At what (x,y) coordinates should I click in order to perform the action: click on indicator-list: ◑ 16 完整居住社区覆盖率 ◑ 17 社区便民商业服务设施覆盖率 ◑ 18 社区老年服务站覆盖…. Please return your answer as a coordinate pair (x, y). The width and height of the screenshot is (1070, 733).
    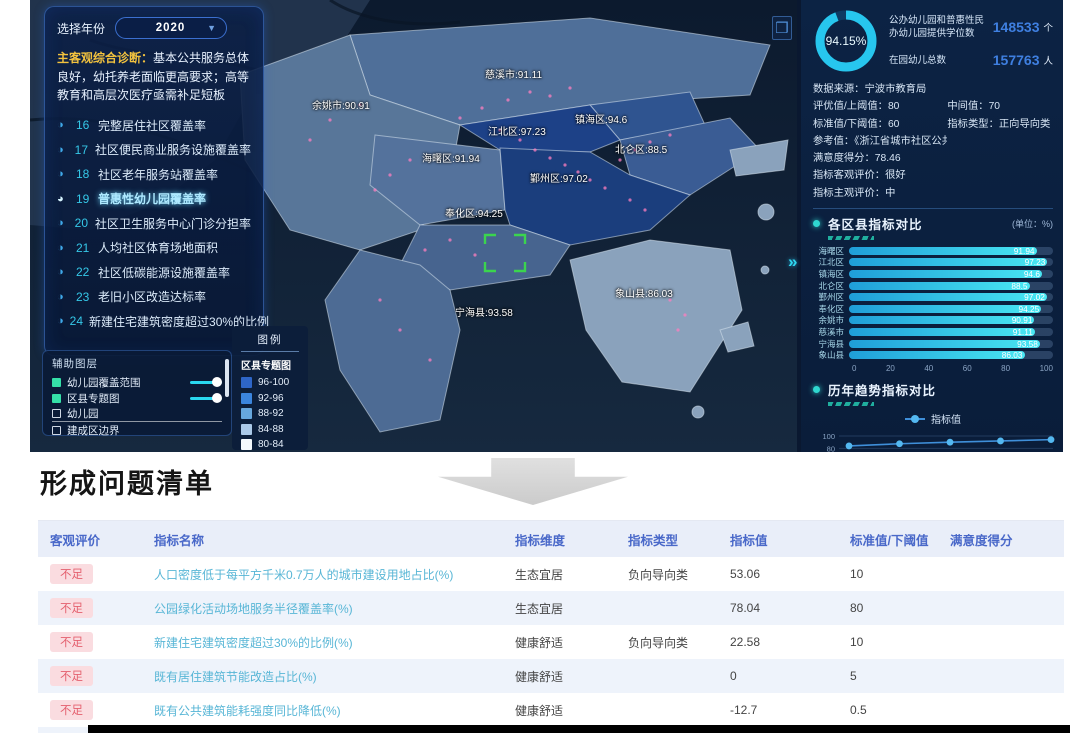
    Looking at the image, I should click on (163, 223).